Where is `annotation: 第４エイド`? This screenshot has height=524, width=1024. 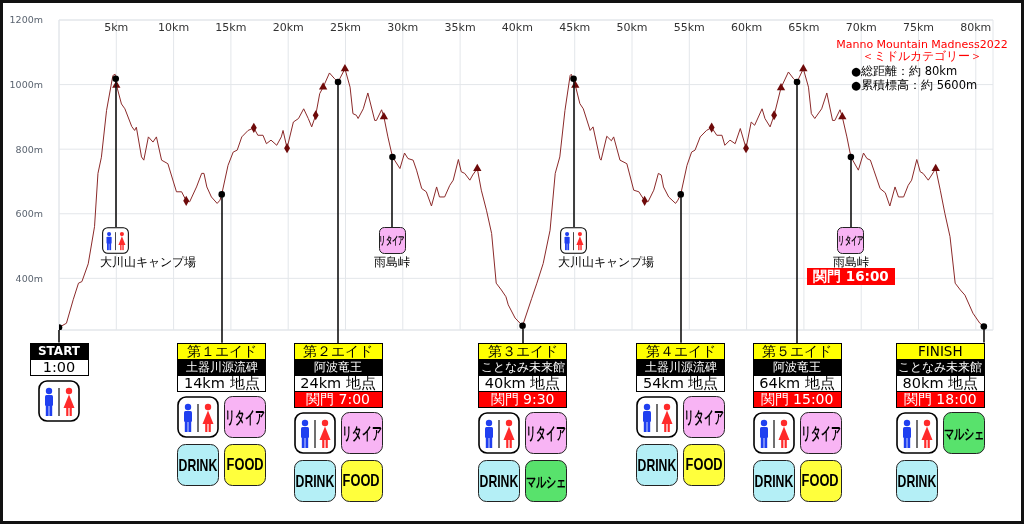 annotation: 第４エイド is located at coordinates (681, 351).